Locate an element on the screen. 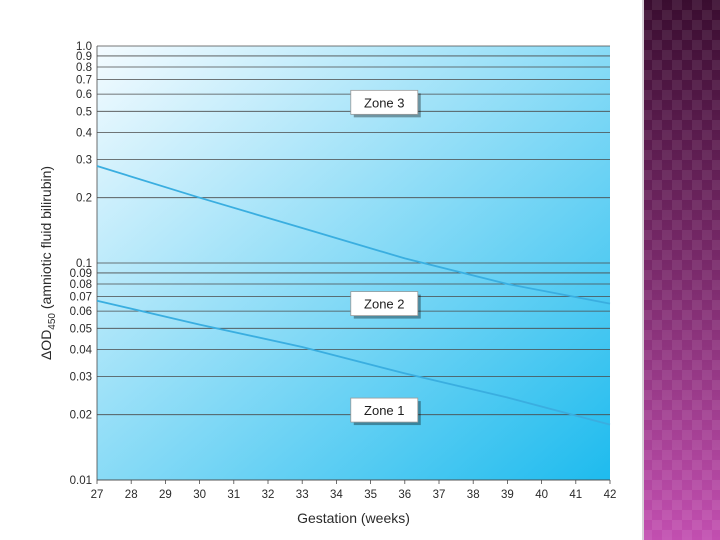  x-tick-label: 39 is located at coordinates (507, 495).